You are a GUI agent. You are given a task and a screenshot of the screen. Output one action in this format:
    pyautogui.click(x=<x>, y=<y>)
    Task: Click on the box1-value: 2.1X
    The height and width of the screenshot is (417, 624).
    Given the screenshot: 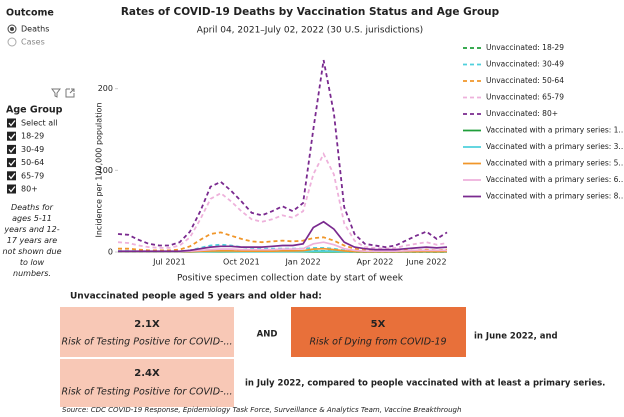 What is the action you would take?
    pyautogui.click(x=147, y=324)
    